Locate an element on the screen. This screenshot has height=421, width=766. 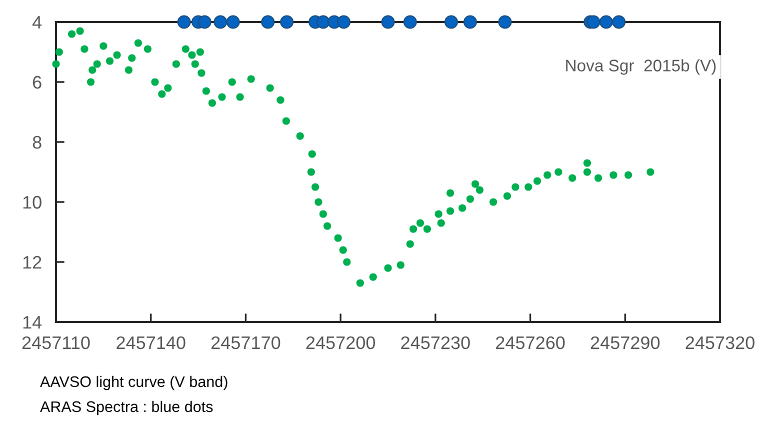
y-tick-label: 14 is located at coordinates (32, 322).